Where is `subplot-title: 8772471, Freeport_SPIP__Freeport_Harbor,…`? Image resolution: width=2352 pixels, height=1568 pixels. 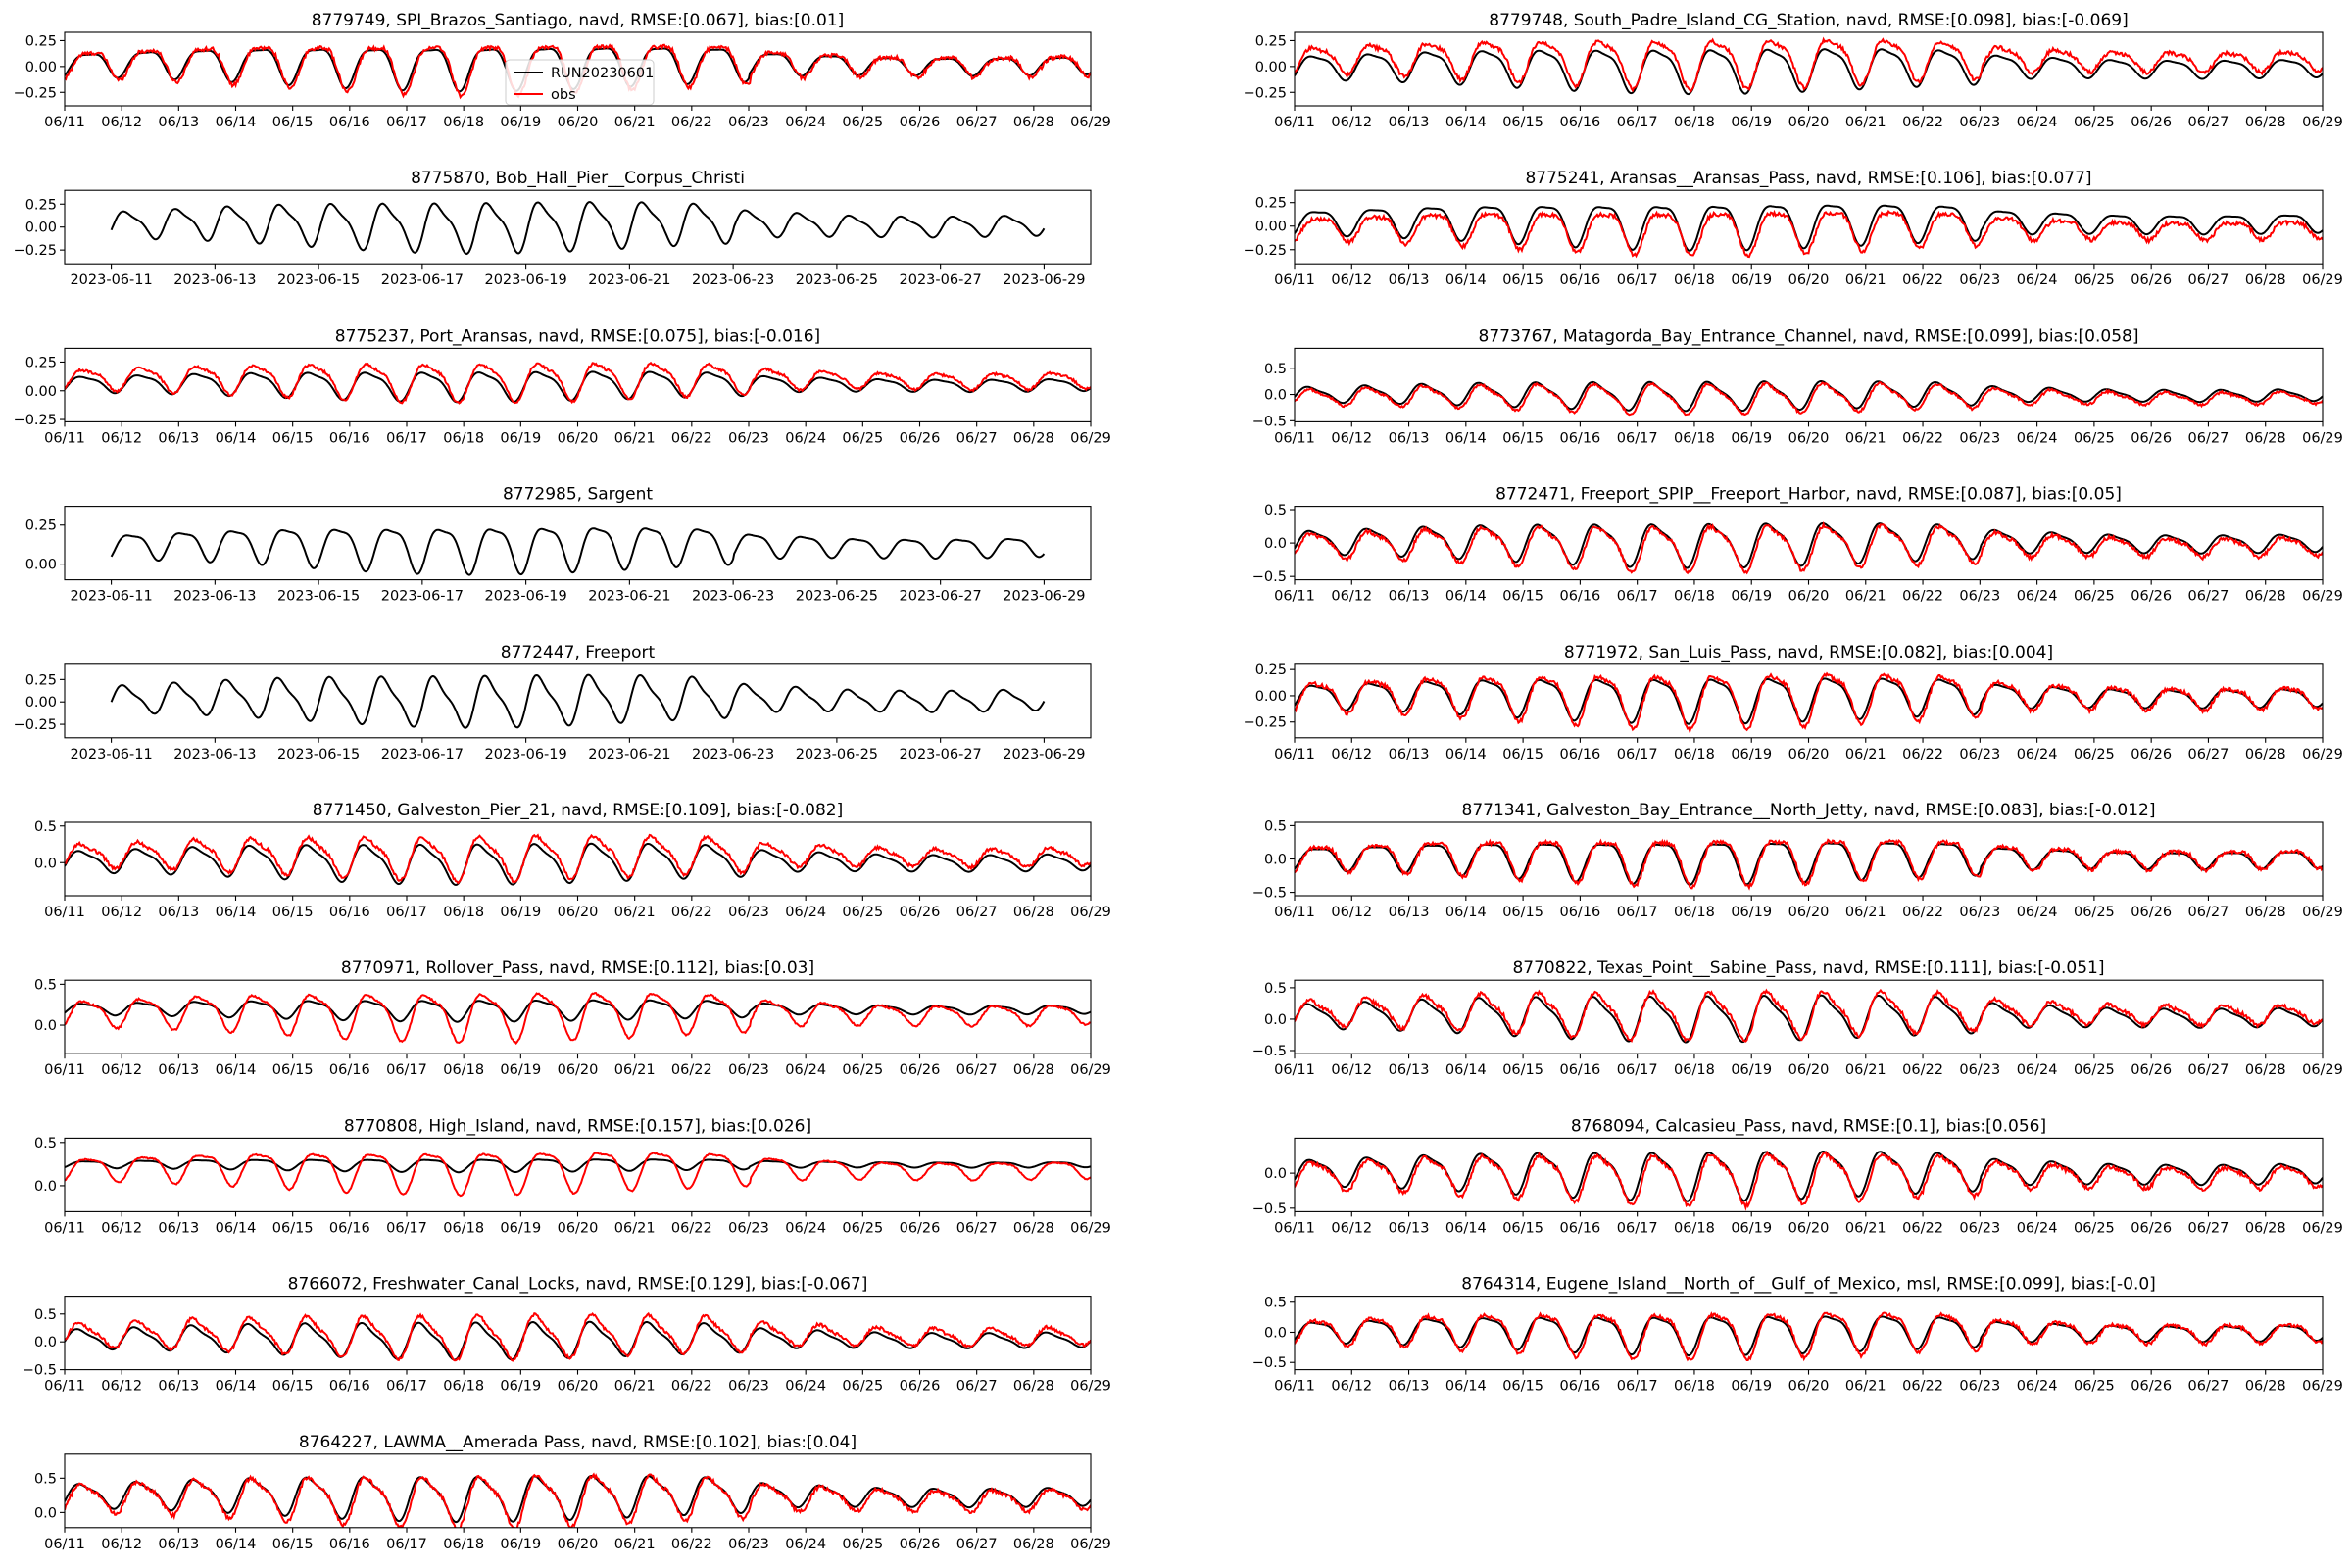
subplot-title: 8772471, Freeport_SPIP__Freeport_Harbor,… is located at coordinates (1808, 495).